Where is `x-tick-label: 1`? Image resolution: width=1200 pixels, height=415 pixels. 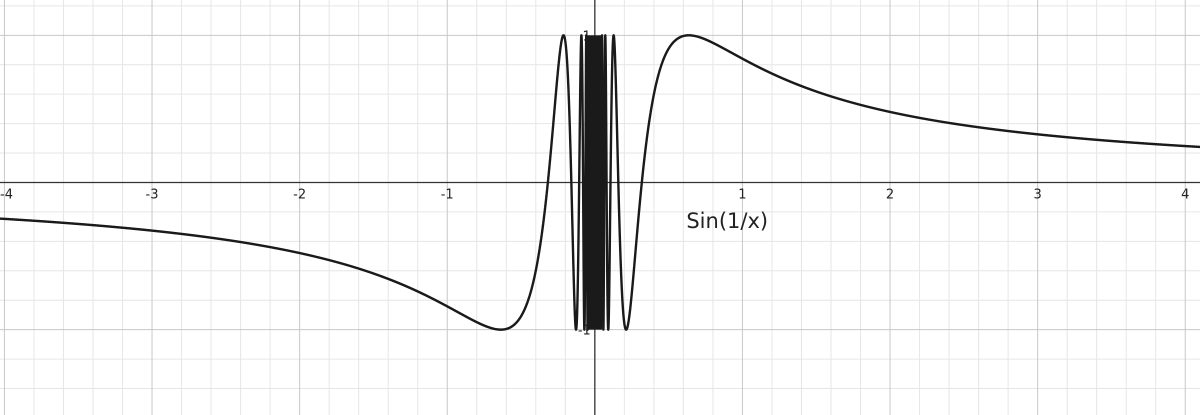 x-tick-label: 1 is located at coordinates (742, 194).